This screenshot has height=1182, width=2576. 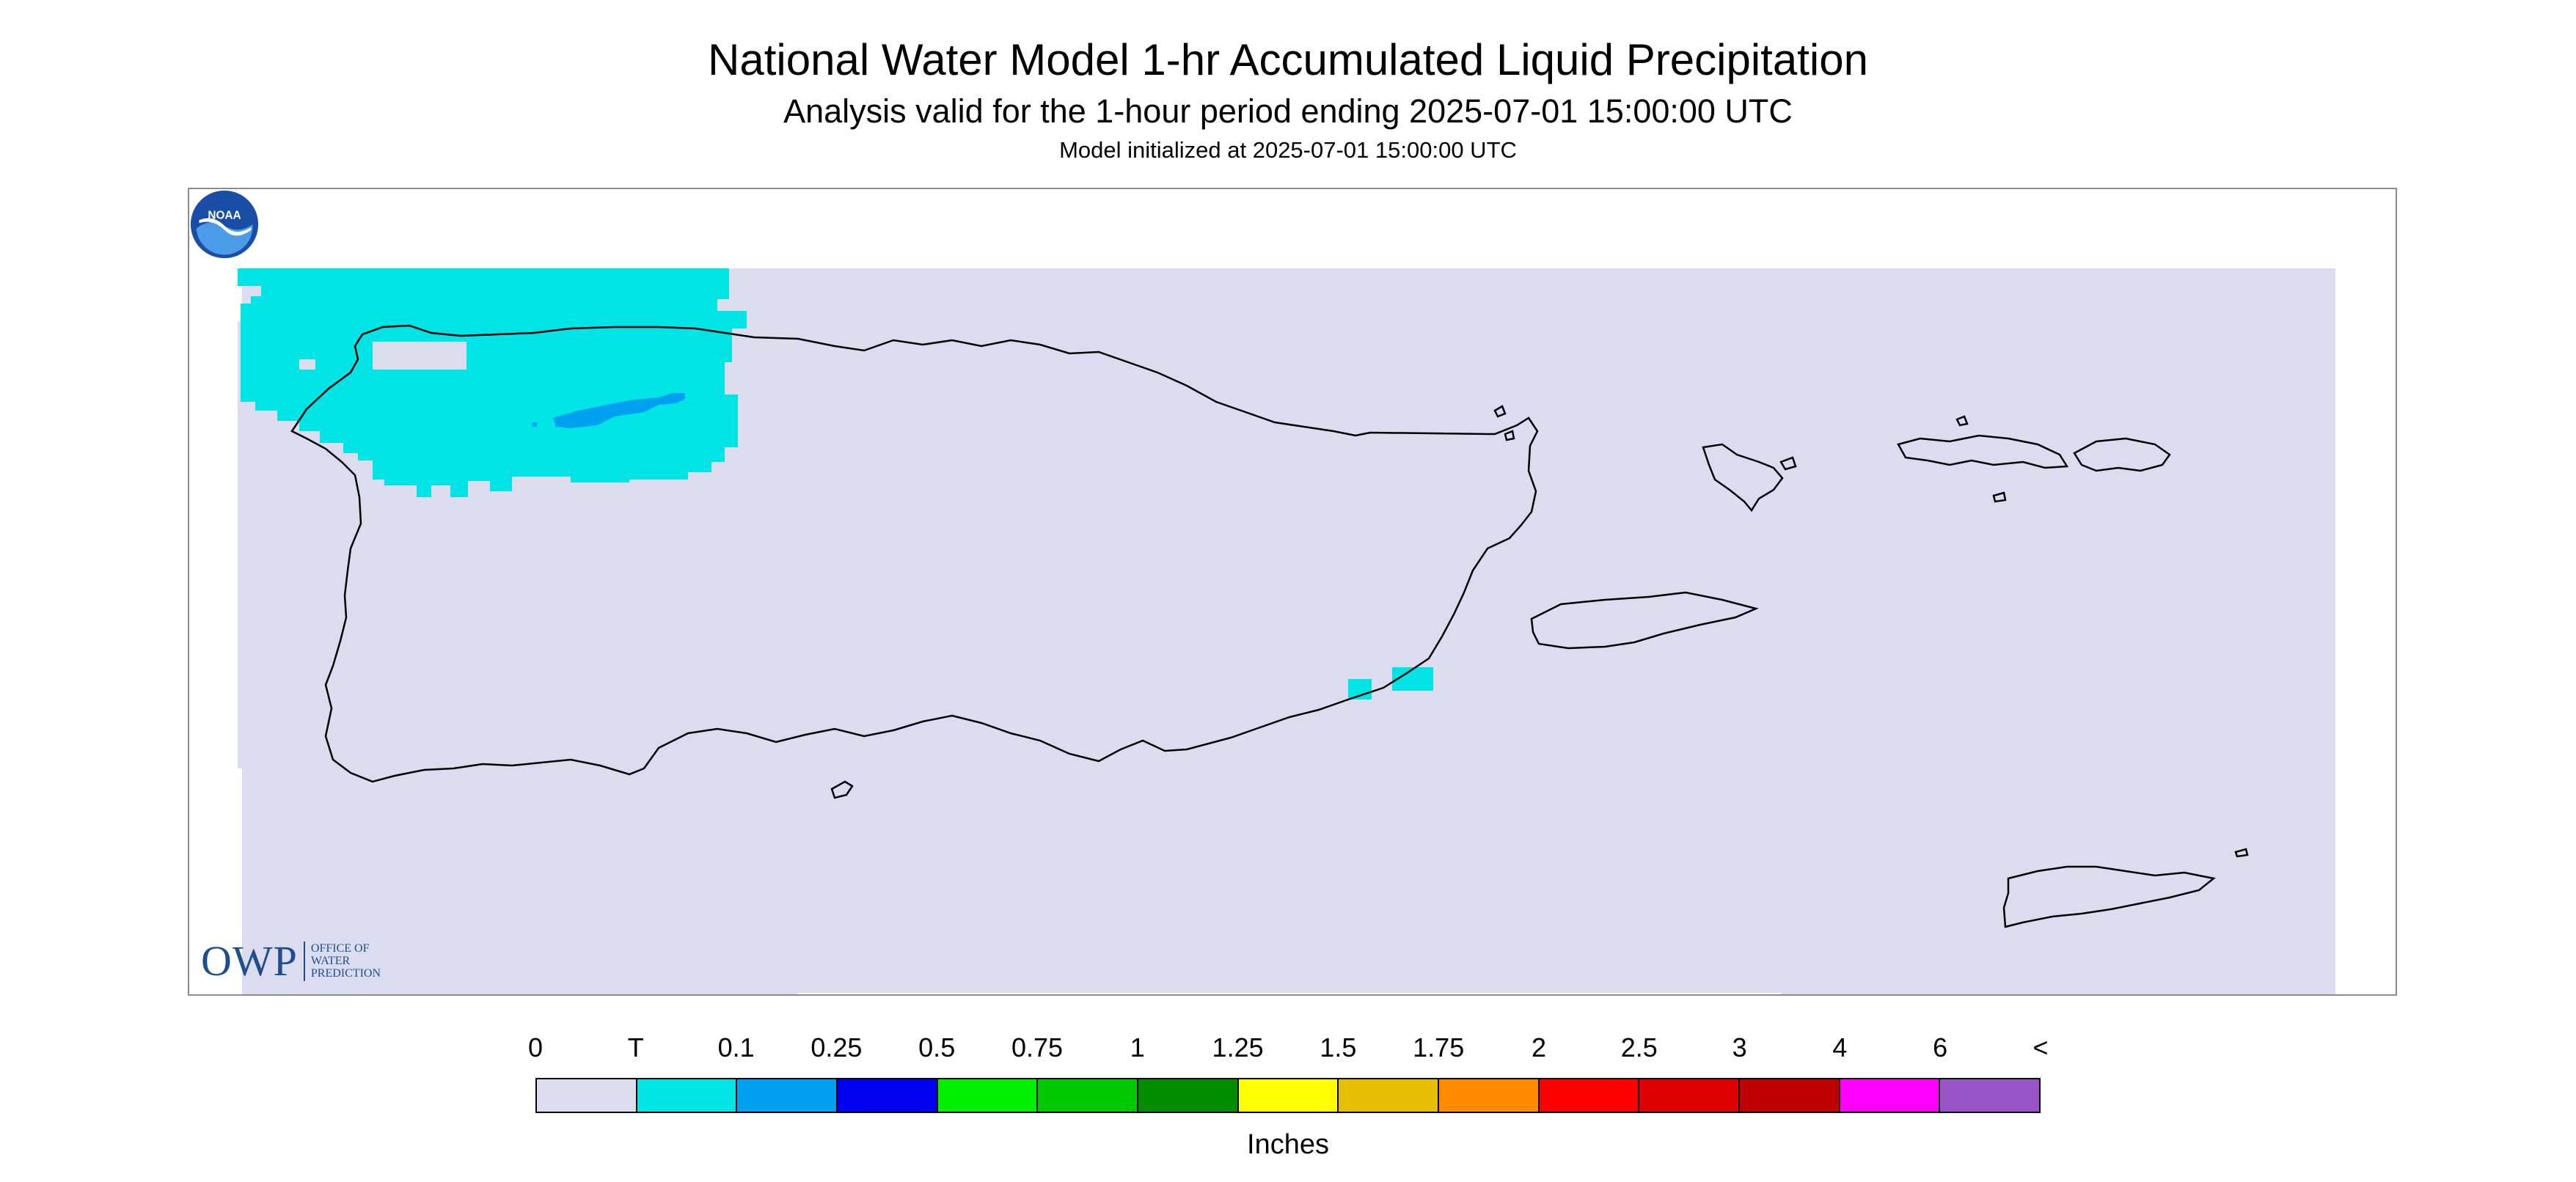 What do you see at coordinates (340, 948) in the screenshot?
I see `owp-line-1: OFFICE OF` at bounding box center [340, 948].